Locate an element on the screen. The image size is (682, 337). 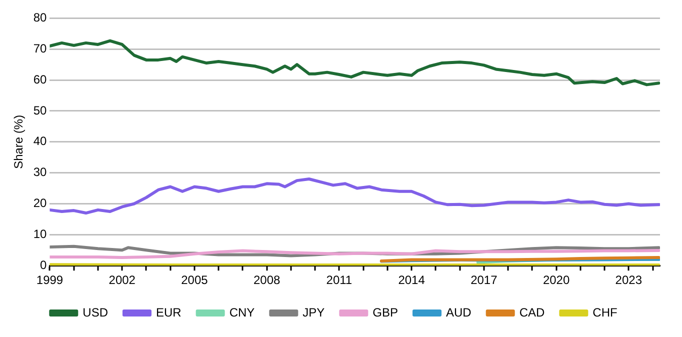
x-tick-label: 2008 is located at coordinates (267, 280).